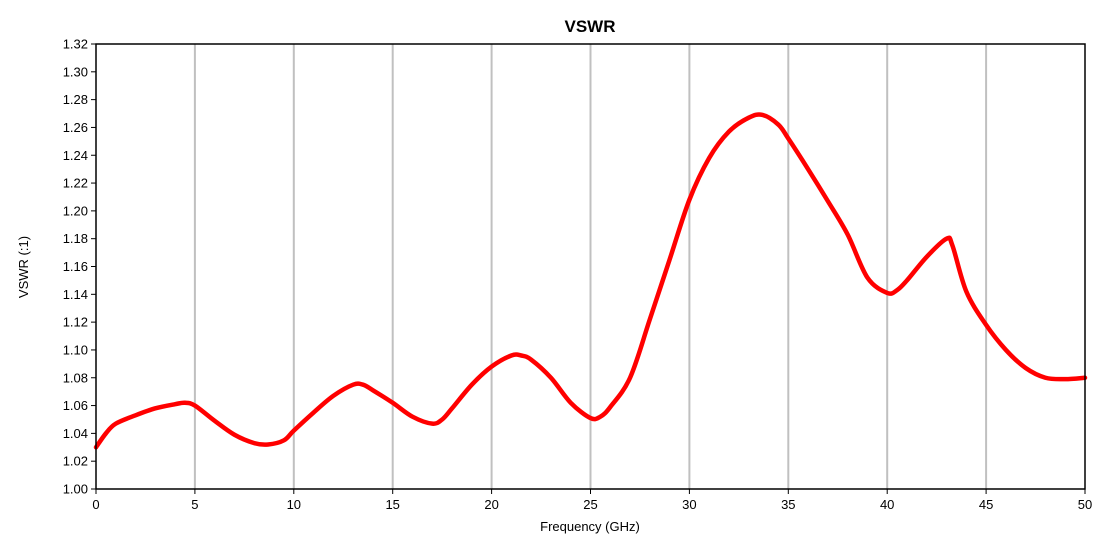  Describe the element at coordinates (75, 377) in the screenshot. I see `y-tick-label: 1.08` at that location.